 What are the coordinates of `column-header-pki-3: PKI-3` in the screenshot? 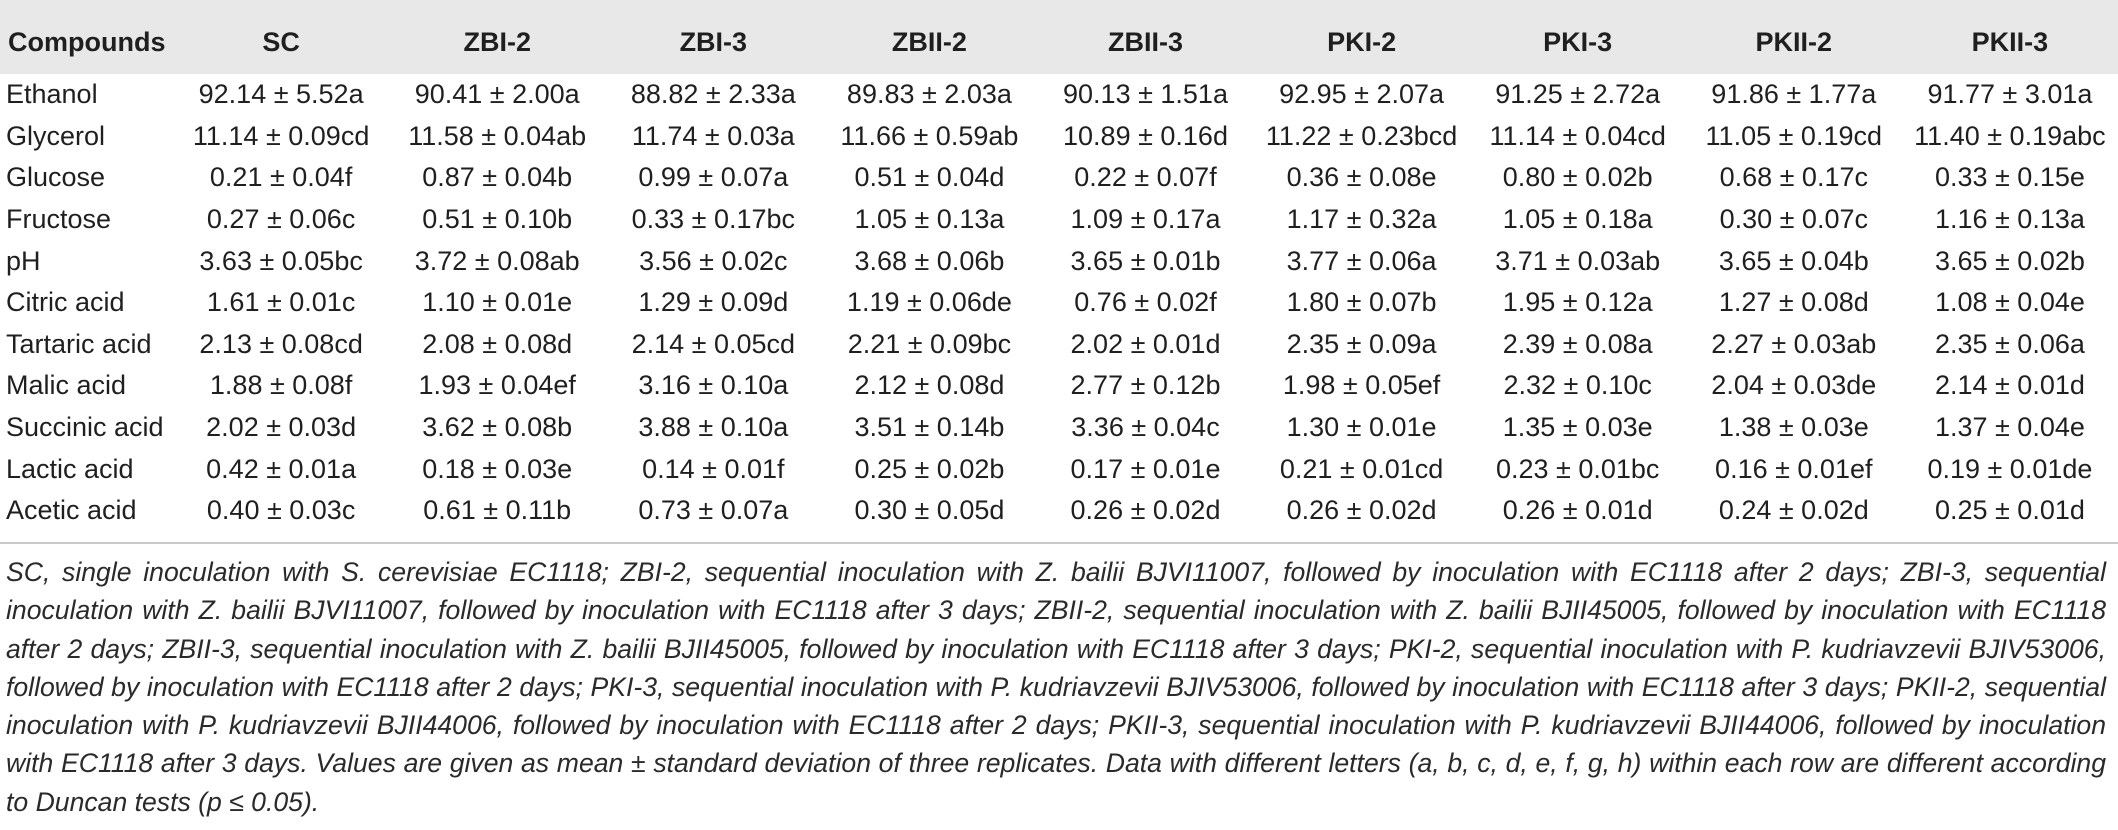 It's located at (1578, 41).